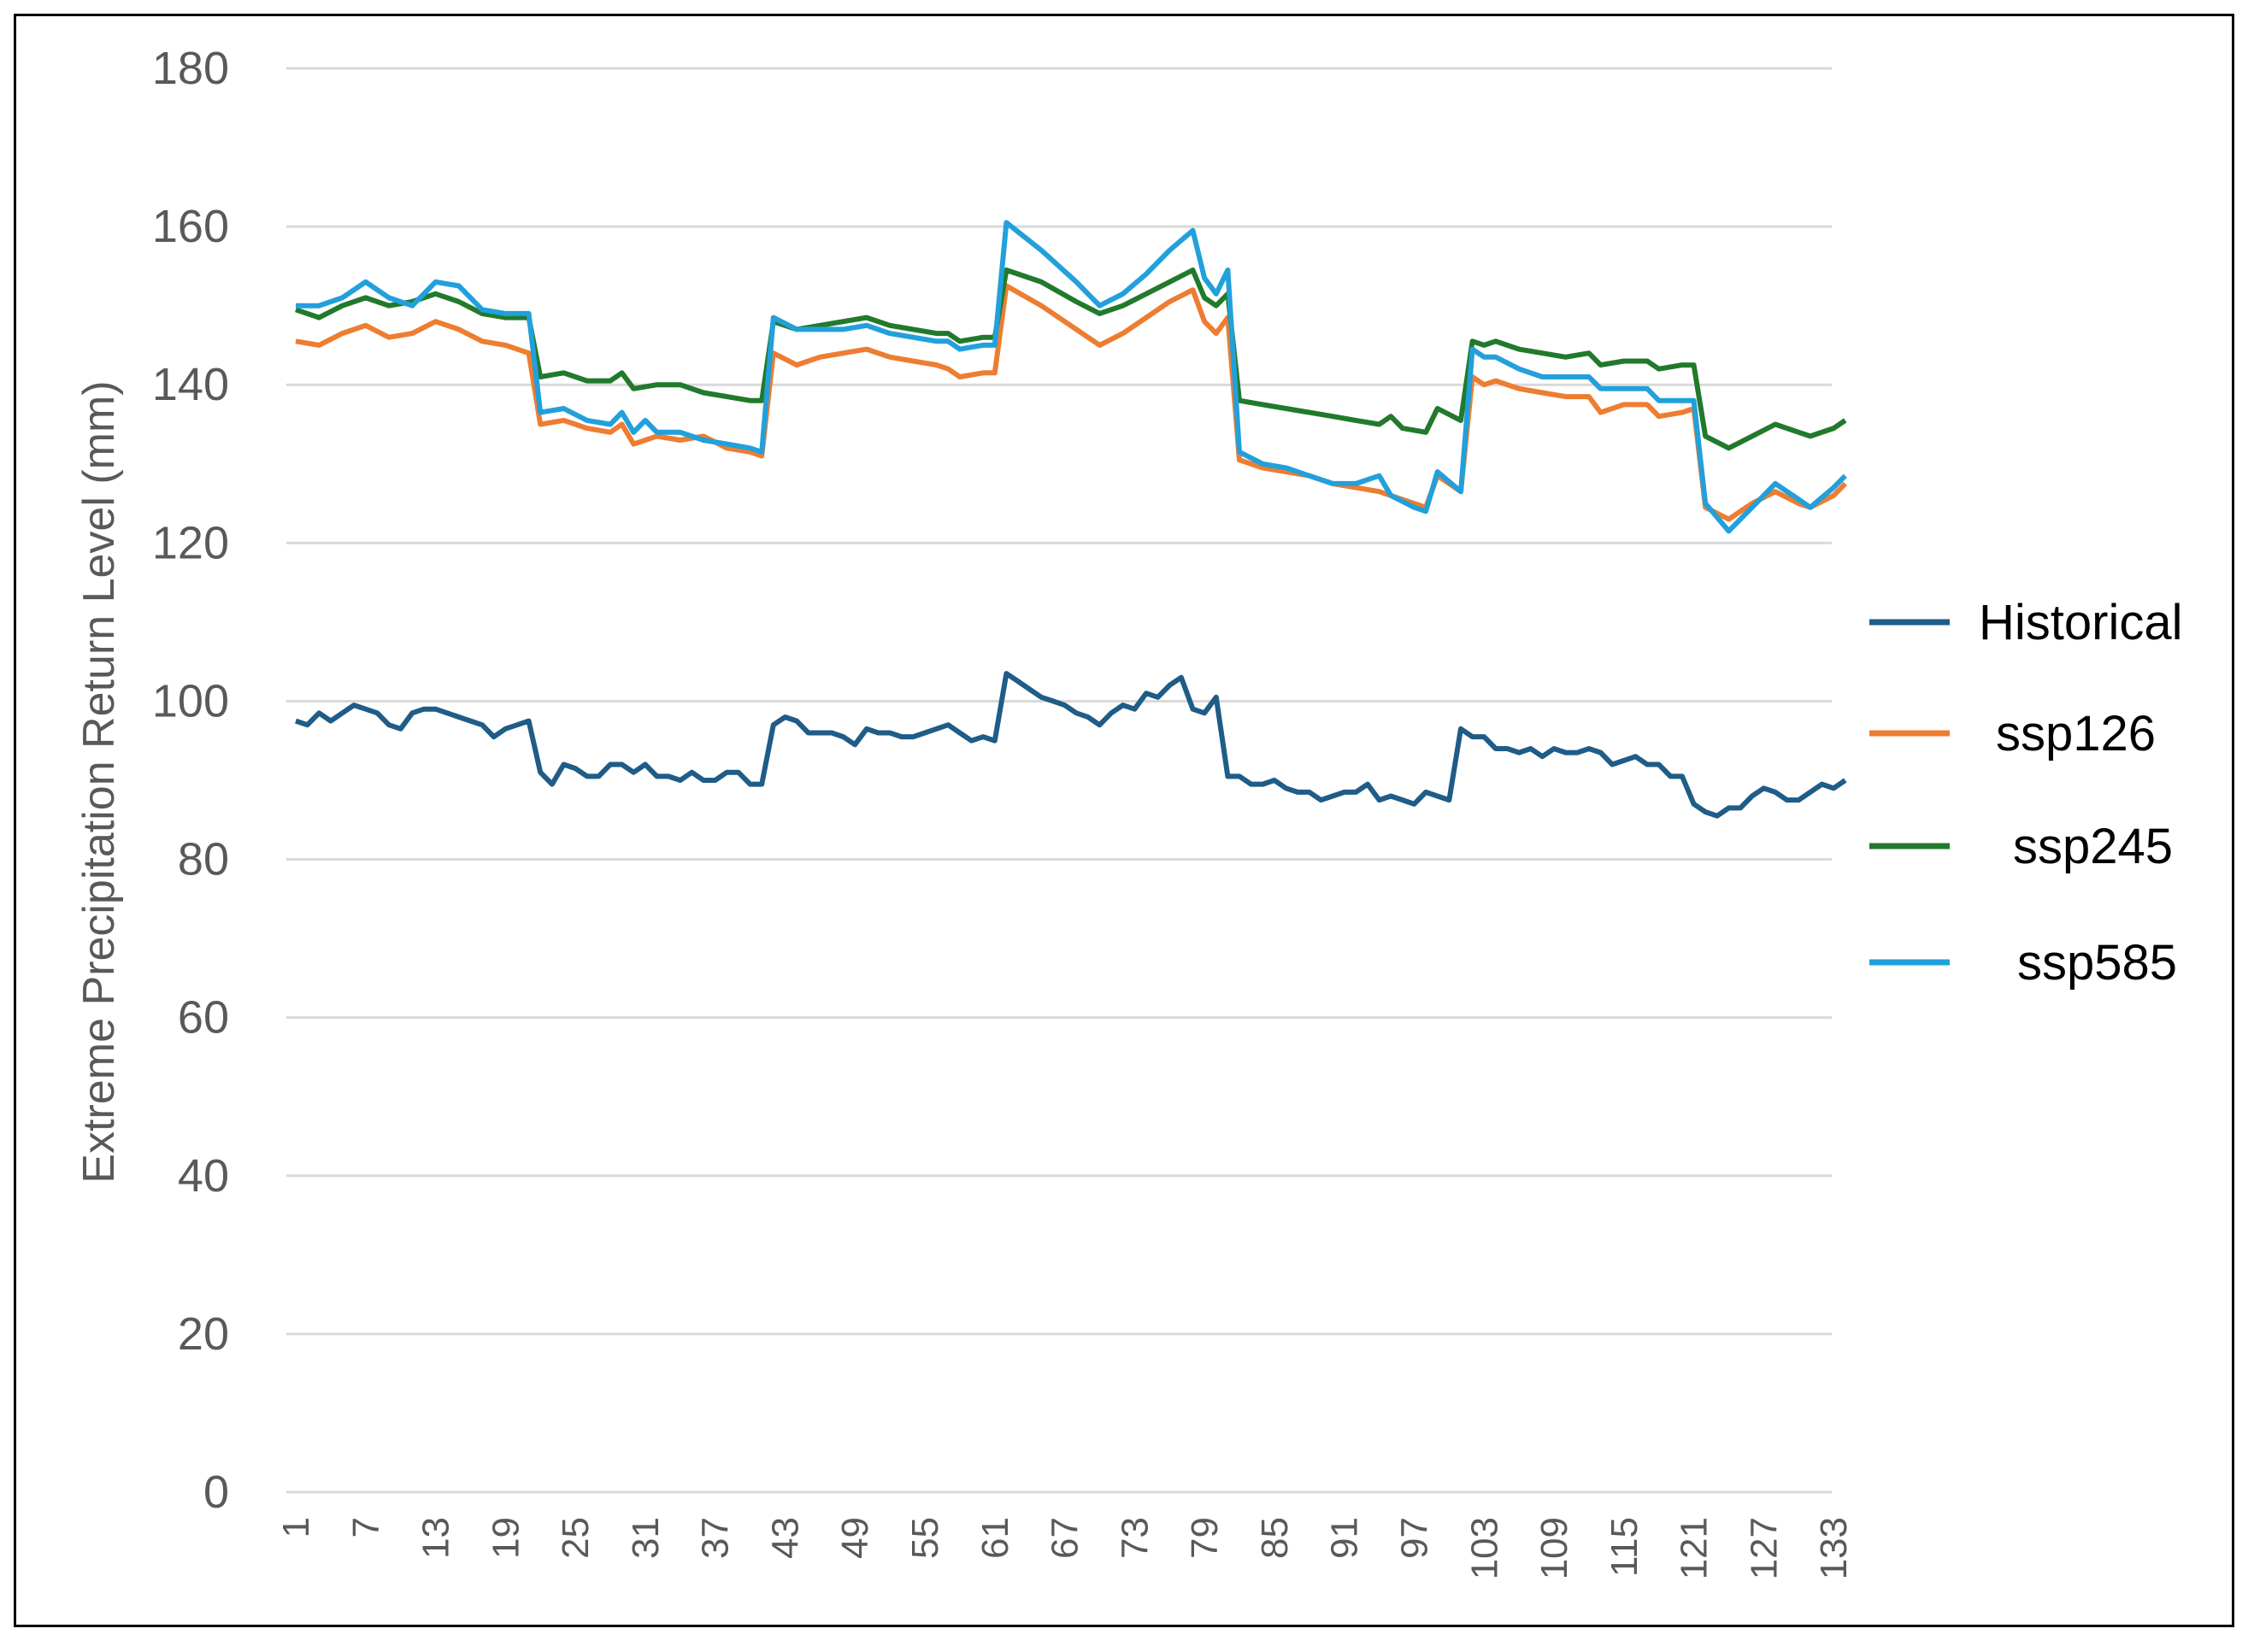 This screenshot has height=1652, width=2254. I want to click on legend-label-historical: Historical, so click(2081, 622).